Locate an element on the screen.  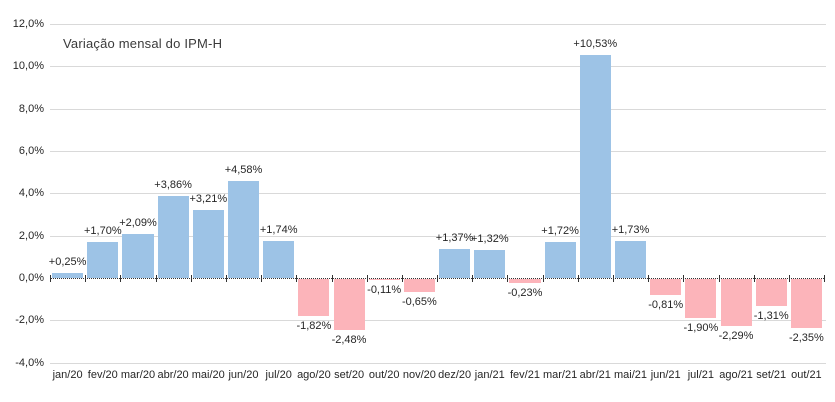
x-axis-tick-label: ago/20 is located at coordinates (314, 375).